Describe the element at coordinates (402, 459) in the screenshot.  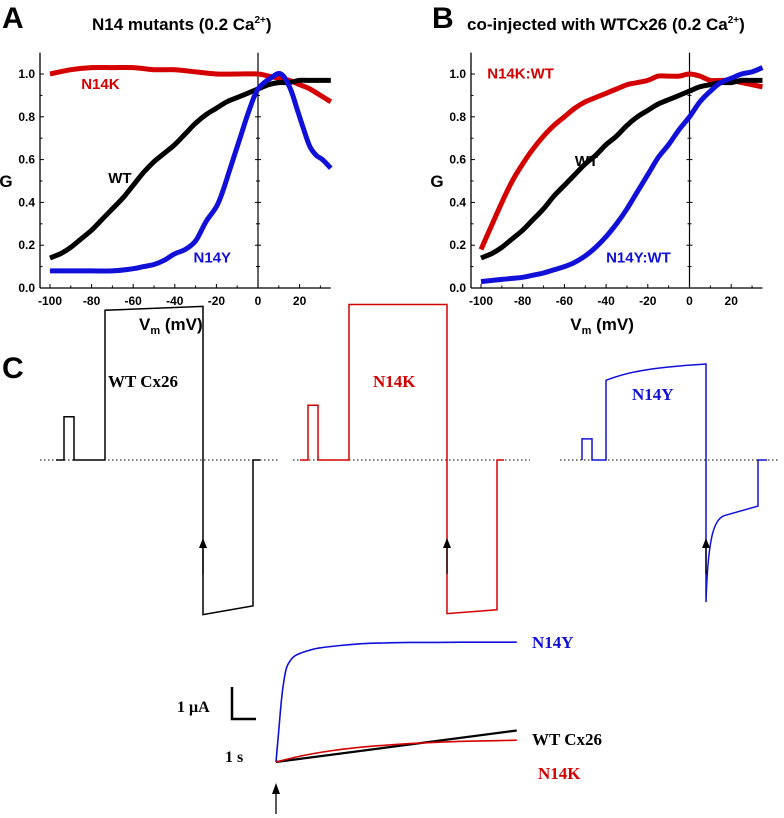
I see `current-trace-n14k` at that location.